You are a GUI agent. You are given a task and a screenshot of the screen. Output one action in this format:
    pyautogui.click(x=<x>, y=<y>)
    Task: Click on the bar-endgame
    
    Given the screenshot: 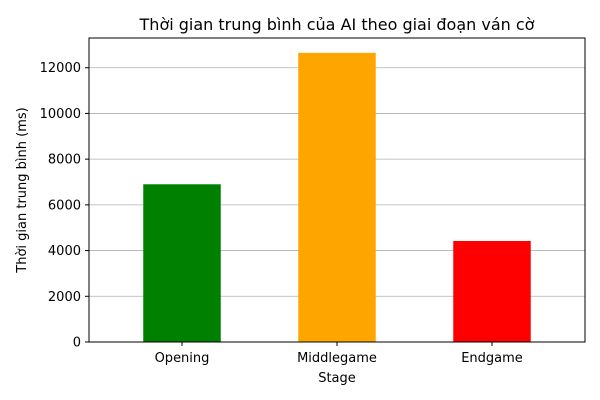 What is the action you would take?
    pyautogui.click(x=492, y=291)
    